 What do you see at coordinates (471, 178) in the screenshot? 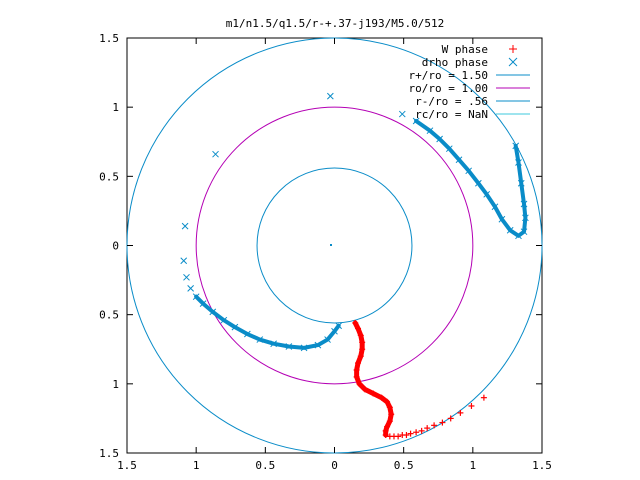
I see `drho-phase-dense-trail-right` at bounding box center [471, 178].